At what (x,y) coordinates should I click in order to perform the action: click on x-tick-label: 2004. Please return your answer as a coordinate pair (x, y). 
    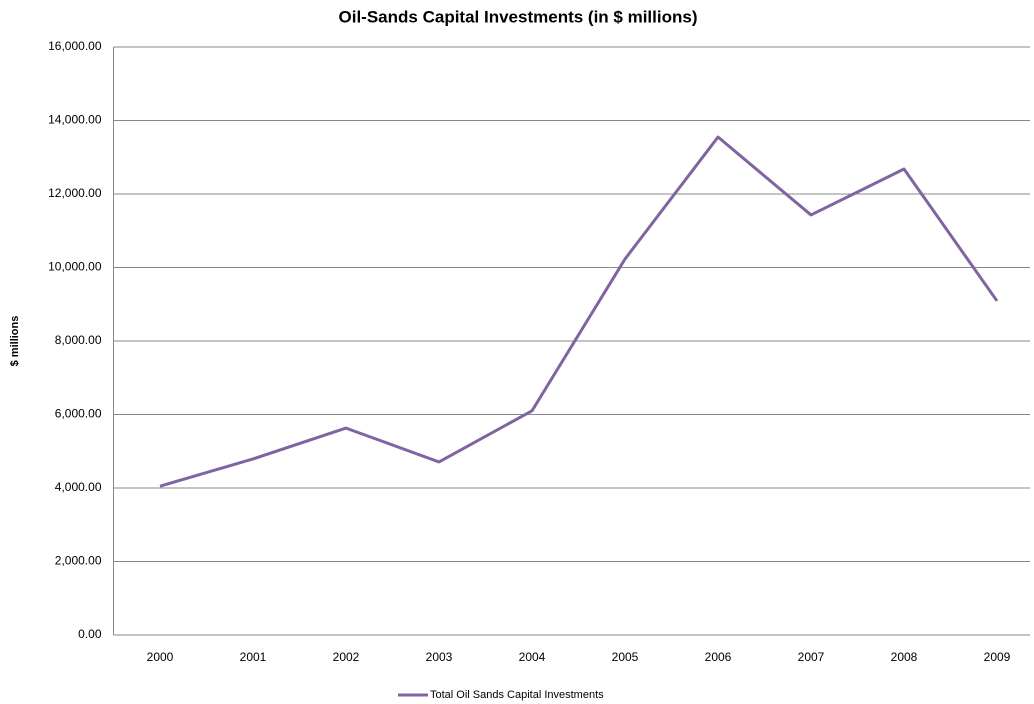
    Looking at the image, I should click on (532, 657).